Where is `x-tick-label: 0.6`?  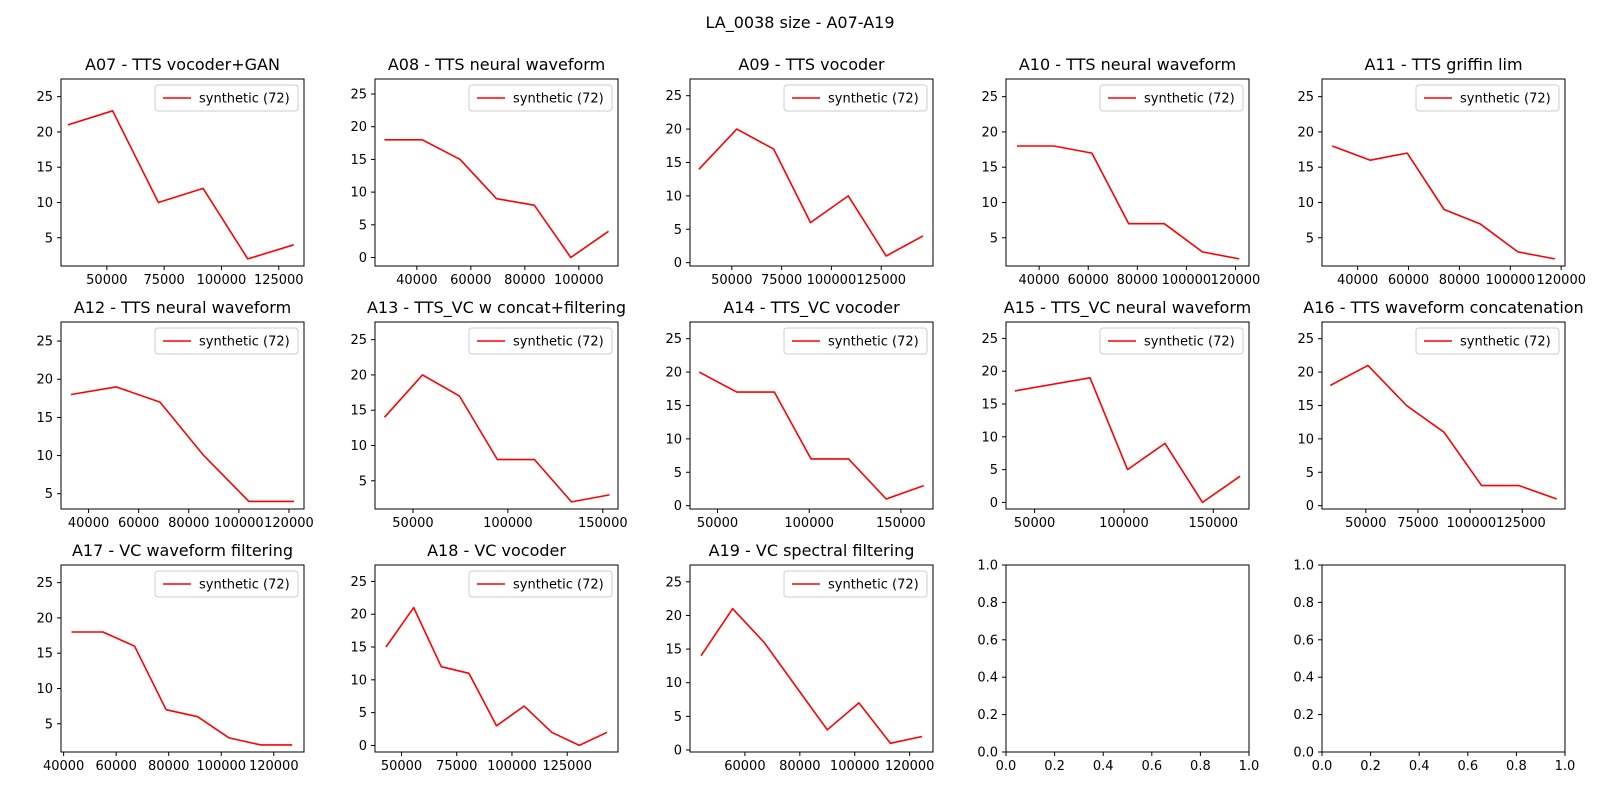 x-tick-label: 0.6 is located at coordinates (1467, 766).